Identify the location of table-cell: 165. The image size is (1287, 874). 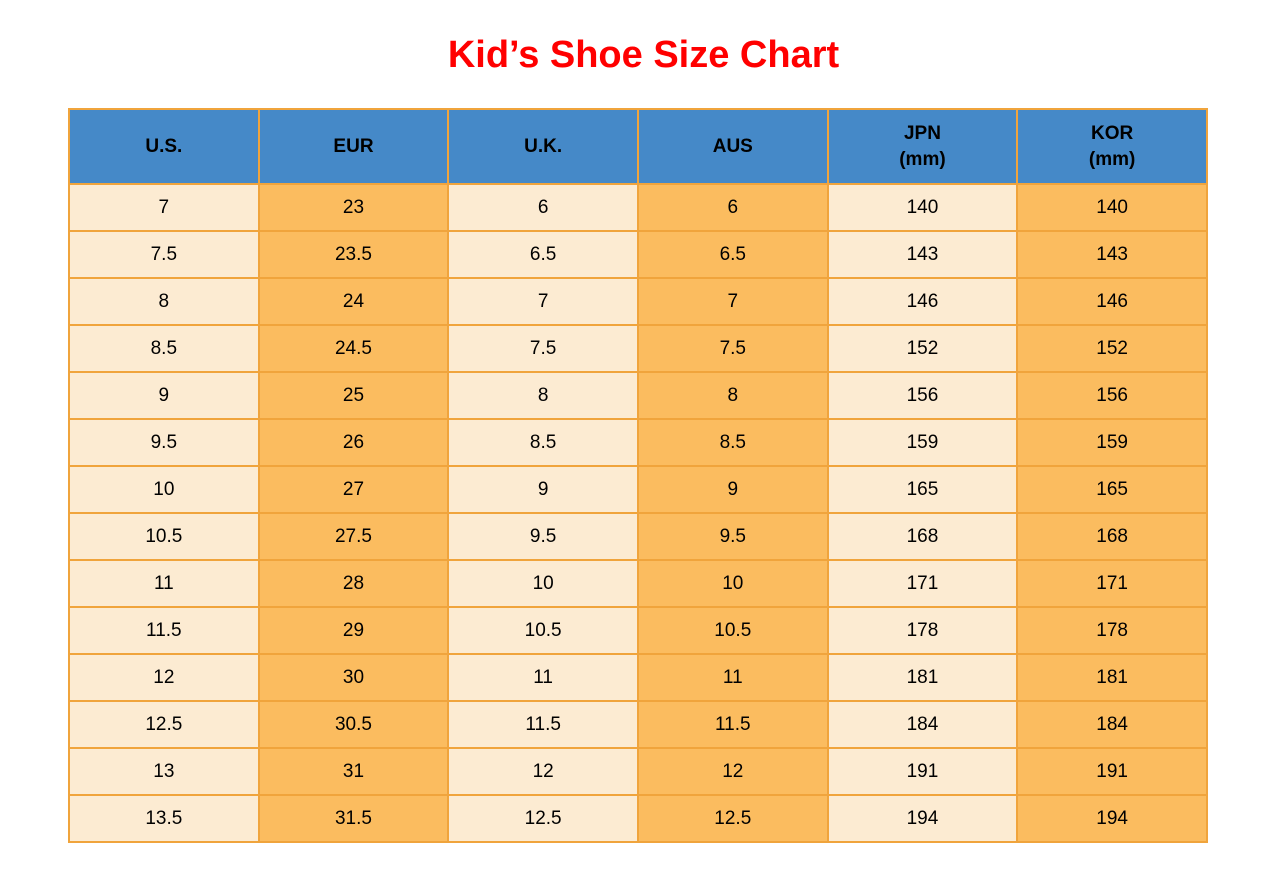
(922, 489).